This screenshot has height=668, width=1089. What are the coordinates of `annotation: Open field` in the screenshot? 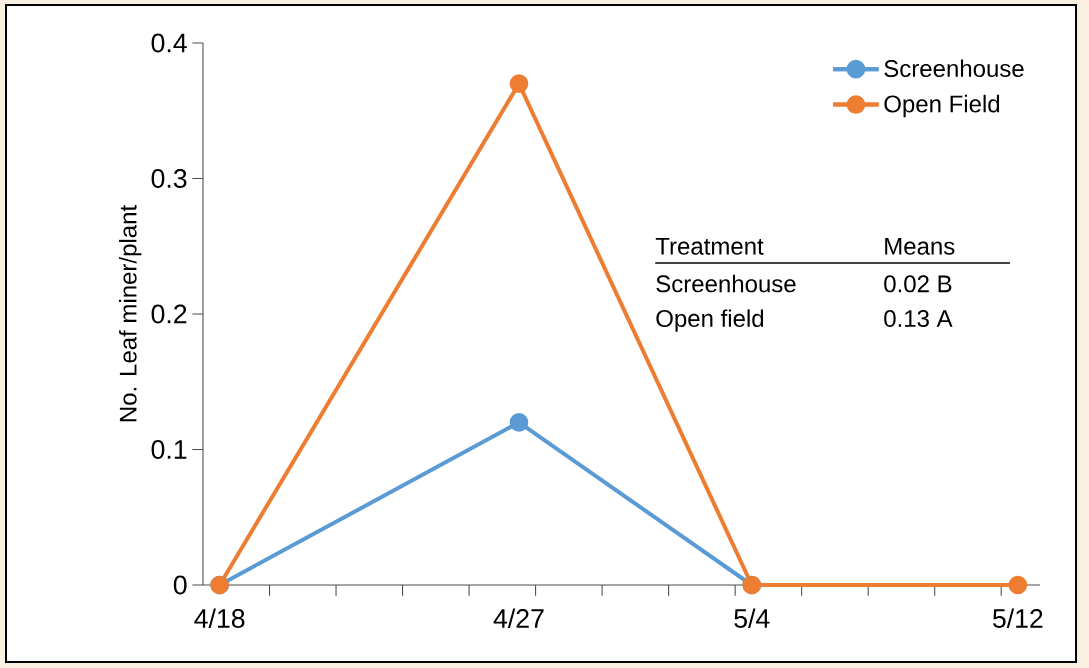 It's located at (710, 320).